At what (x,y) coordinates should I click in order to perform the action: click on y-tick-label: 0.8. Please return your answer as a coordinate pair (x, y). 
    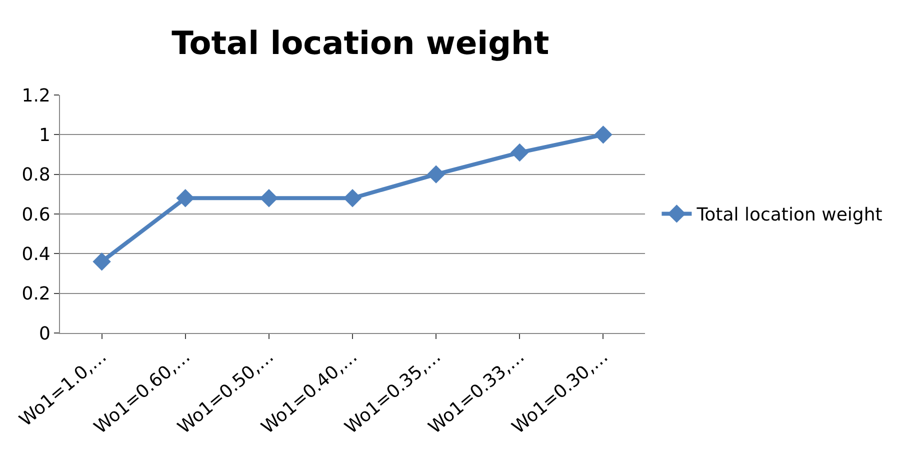
    Looking at the image, I should click on (36, 175).